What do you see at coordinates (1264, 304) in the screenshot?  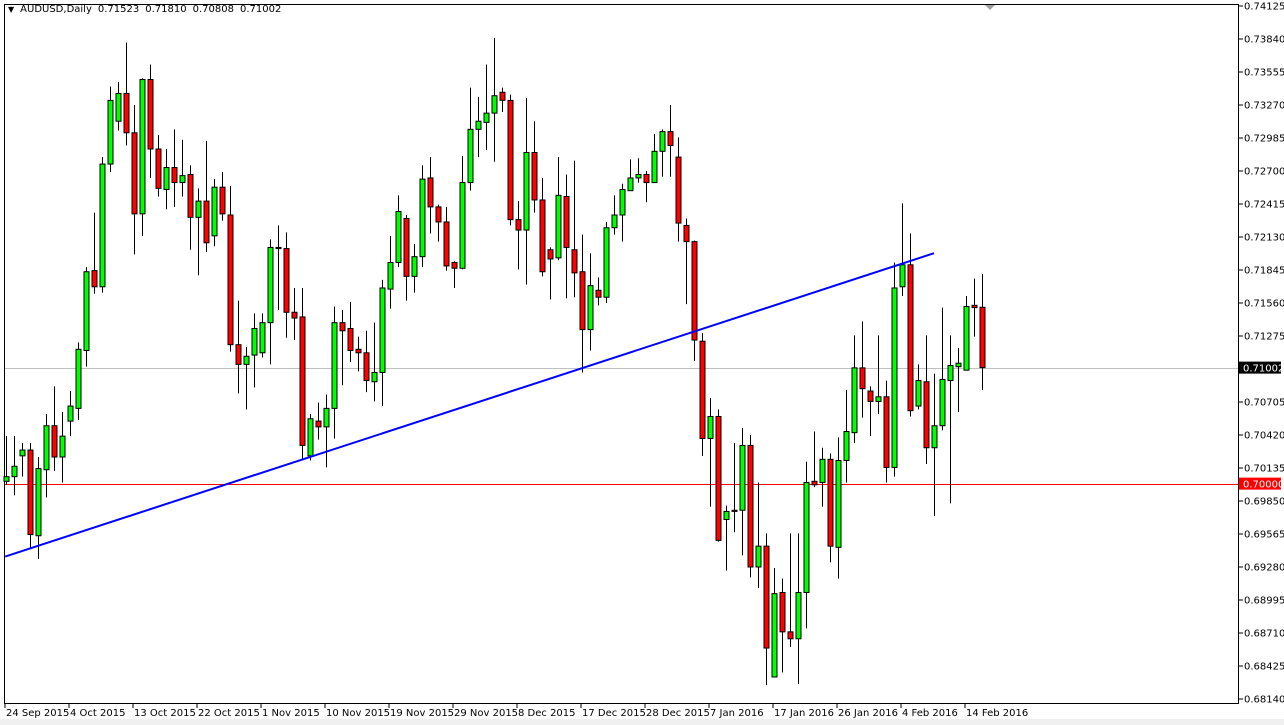 I see `y-tick-label: 0.71560` at bounding box center [1264, 304].